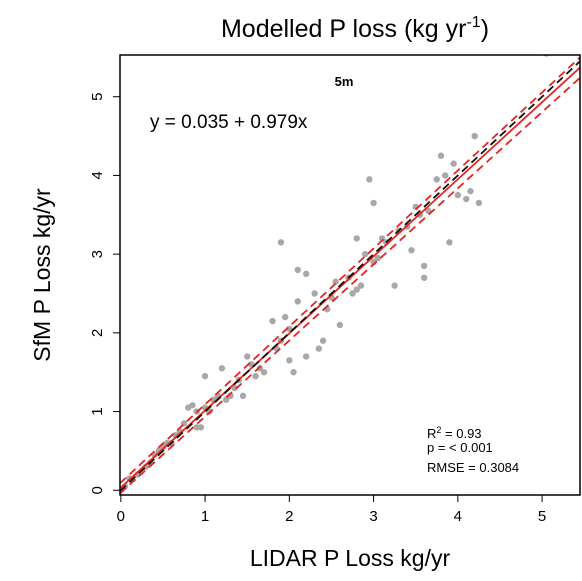 This screenshot has width=582, height=581. I want to click on chart-title: Modelled P loss (kg yr-1), so click(355, 28).